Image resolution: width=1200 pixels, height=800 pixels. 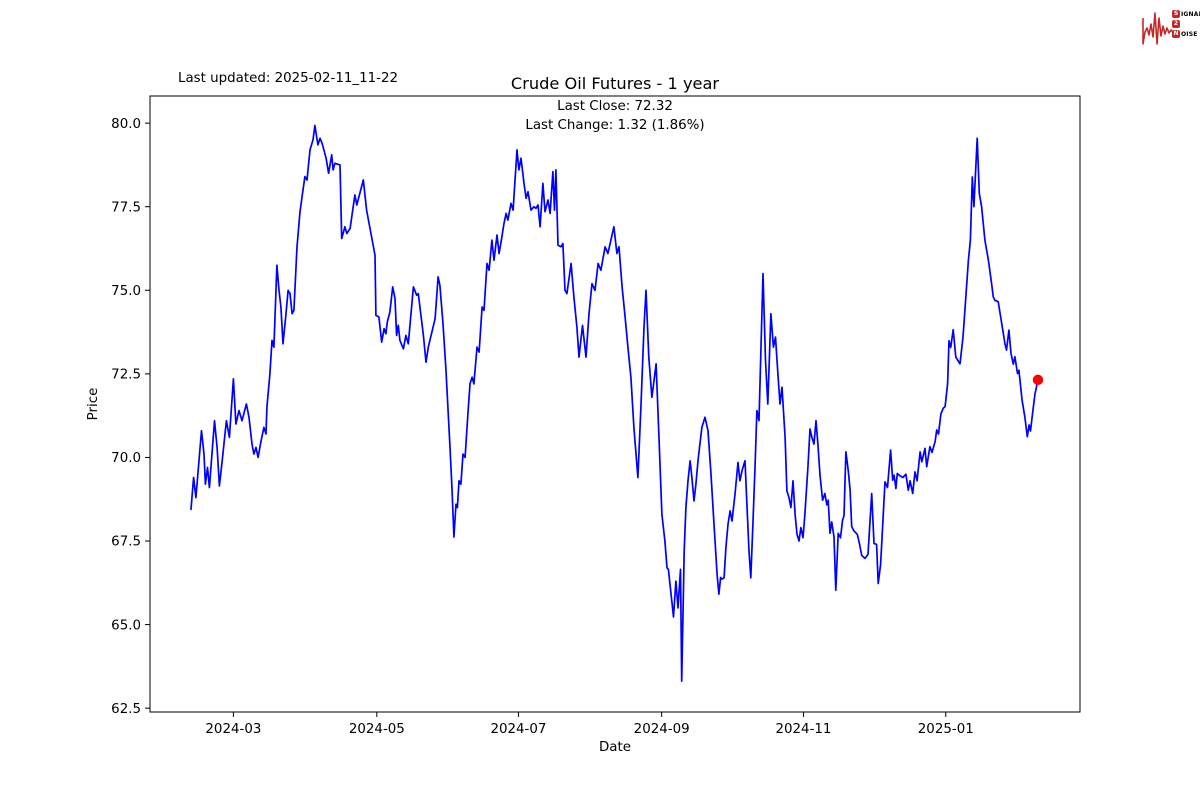 What do you see at coordinates (288, 78) in the screenshot?
I see `last-updated-annotation: Last updated: 2025-02-11_11-22` at bounding box center [288, 78].